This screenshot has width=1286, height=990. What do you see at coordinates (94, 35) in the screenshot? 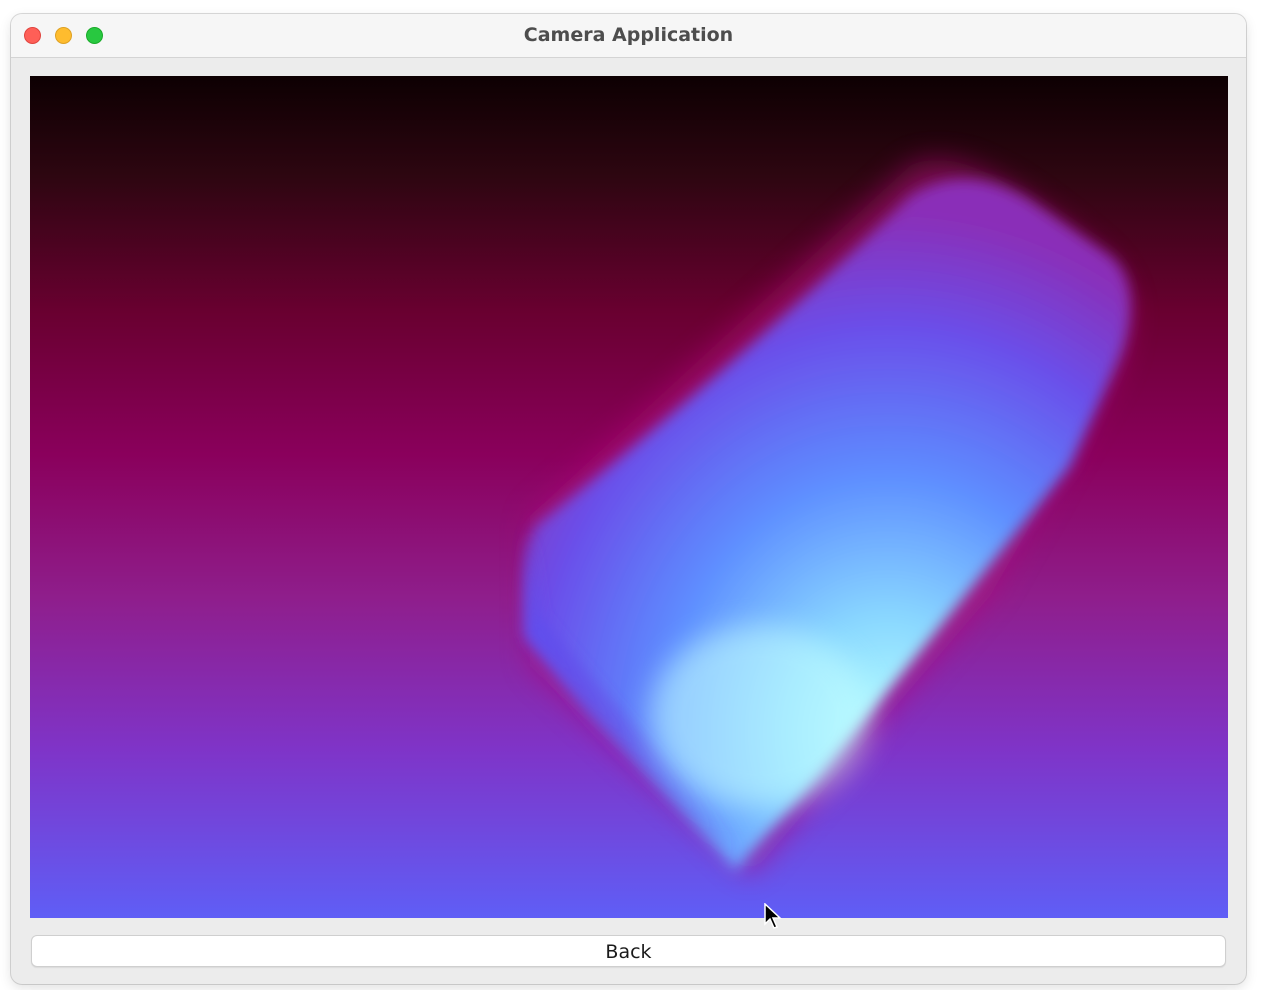
I see `zoom-window-button` at bounding box center [94, 35].